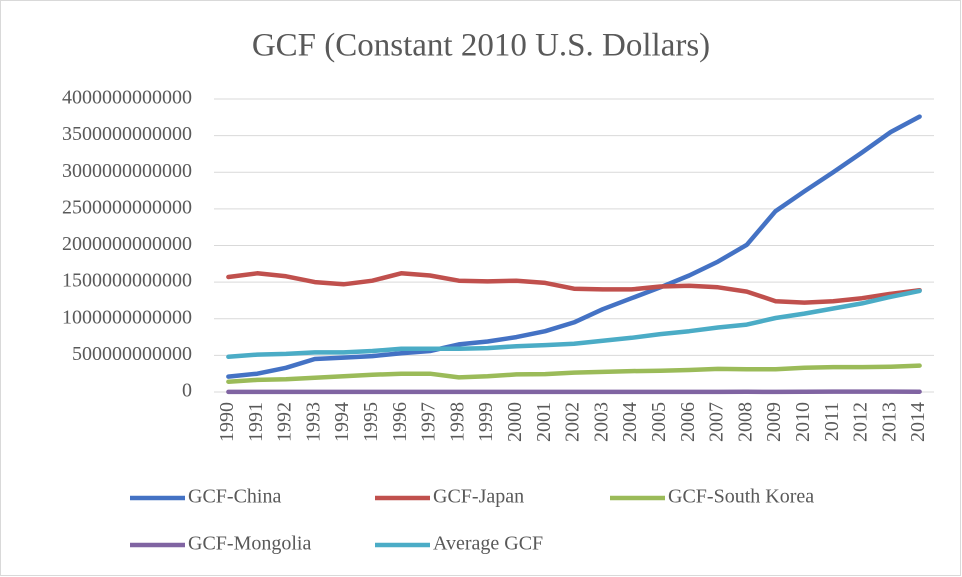 Image resolution: width=962 pixels, height=577 pixels. What do you see at coordinates (659, 422) in the screenshot?
I see `x-tick-label: 2005` at bounding box center [659, 422].